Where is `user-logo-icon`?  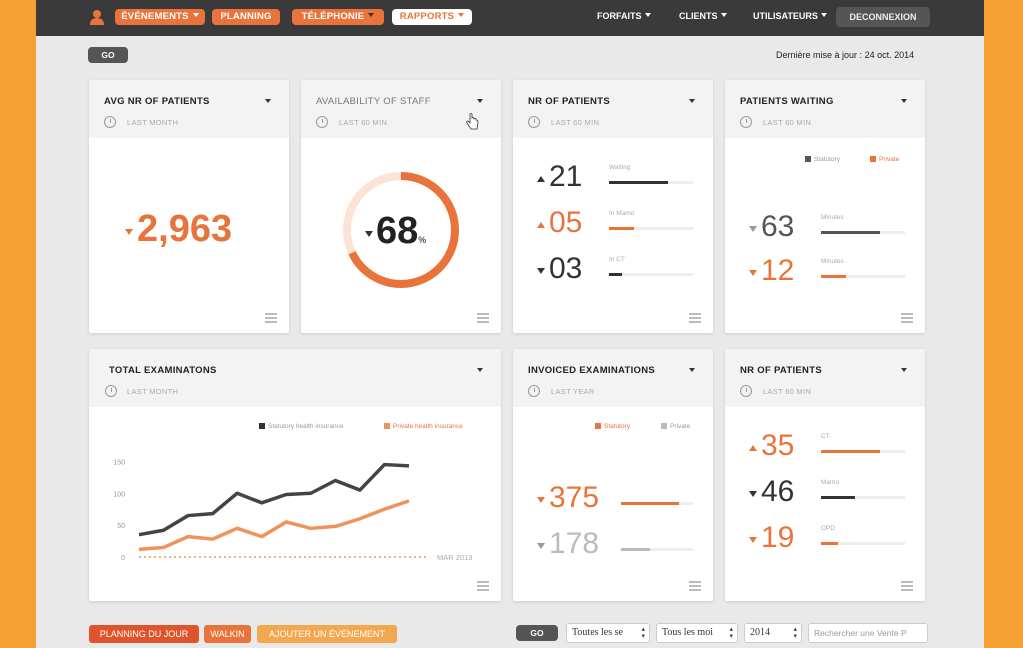 user-logo-icon is located at coordinates (97, 17).